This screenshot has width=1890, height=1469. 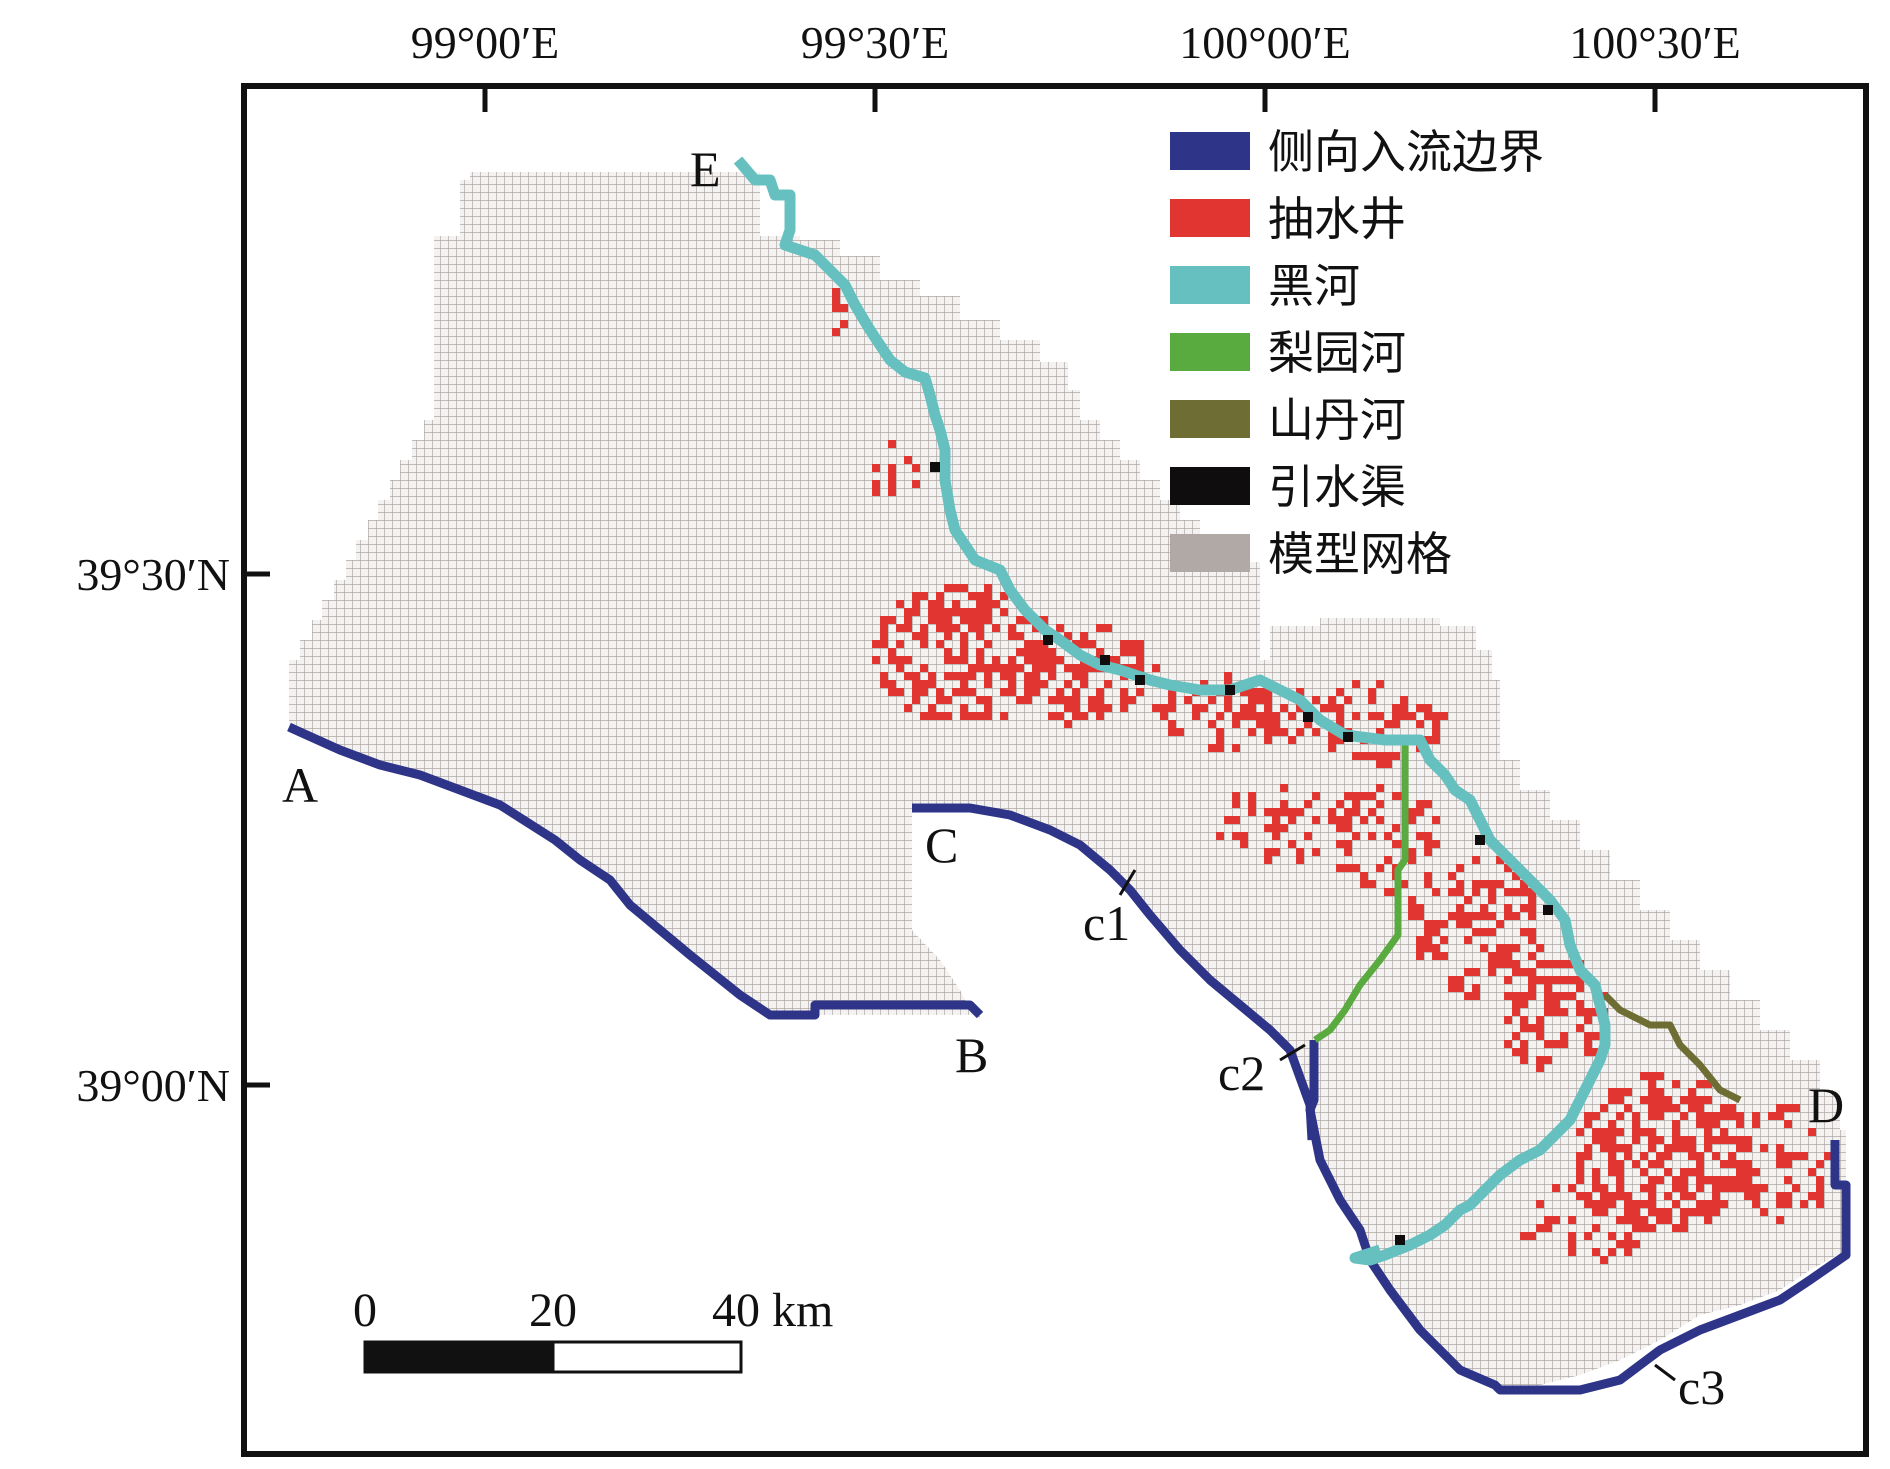 What do you see at coordinates (1548, 910) in the screenshot?
I see `canal-intake` at bounding box center [1548, 910].